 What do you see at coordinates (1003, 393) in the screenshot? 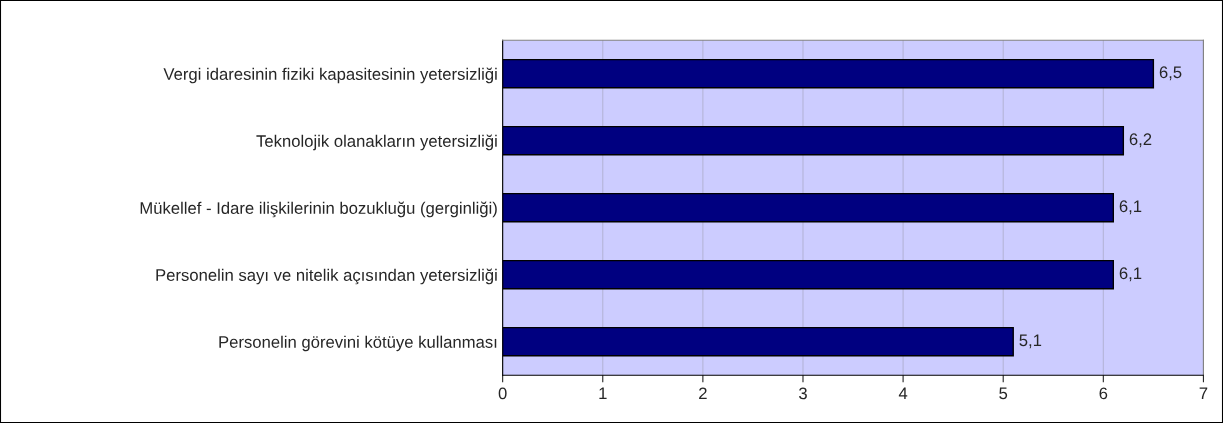
I see `x-tick-label: 5` at bounding box center [1003, 393].